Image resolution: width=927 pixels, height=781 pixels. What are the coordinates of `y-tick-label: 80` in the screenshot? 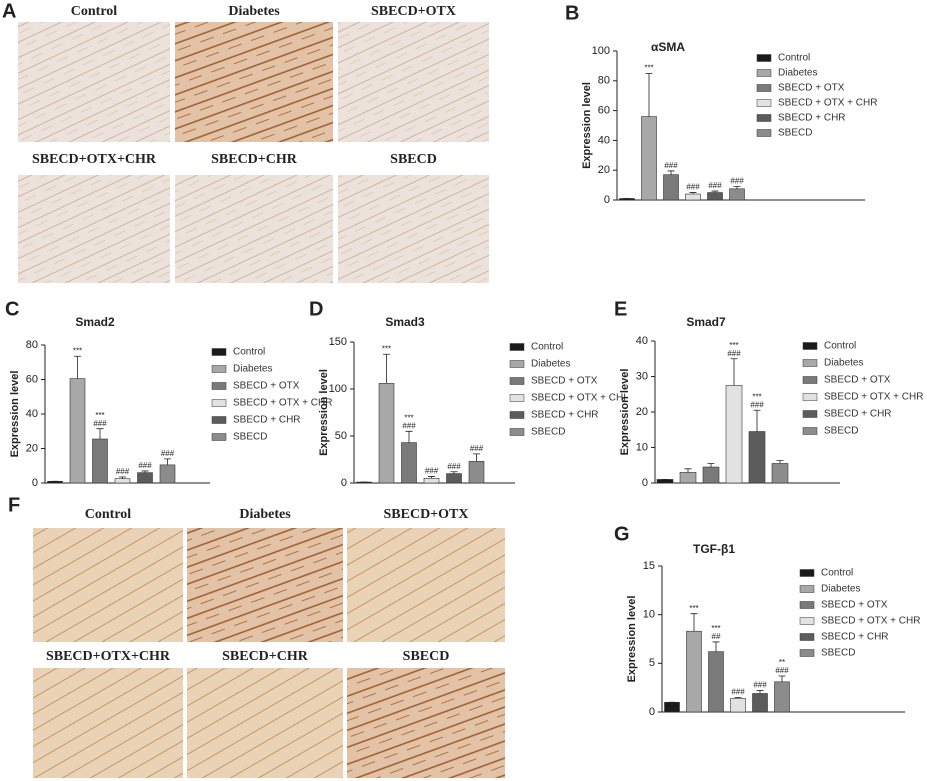 It's located at (32, 345).